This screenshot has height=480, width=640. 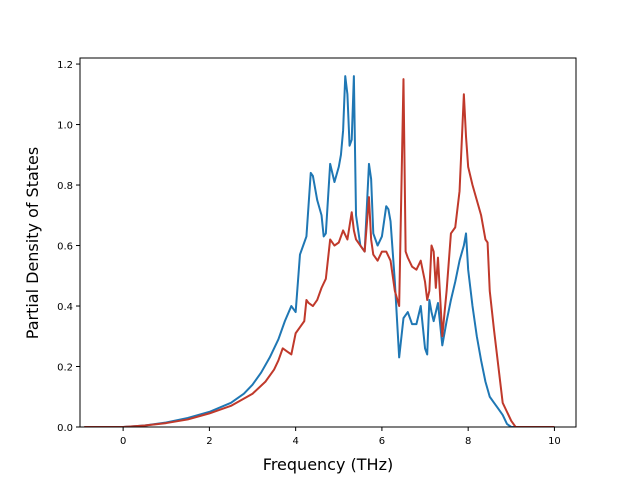 I want to click on x-tick-label: 2, so click(x=209, y=441).